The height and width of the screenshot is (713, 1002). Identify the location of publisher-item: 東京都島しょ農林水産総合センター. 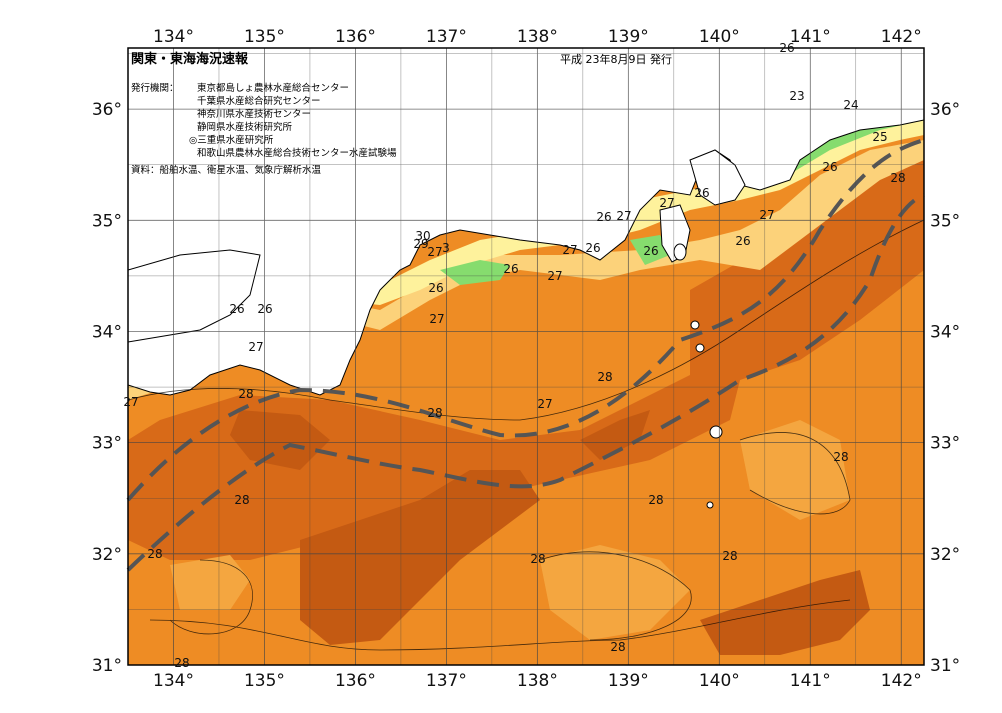
(273, 88).